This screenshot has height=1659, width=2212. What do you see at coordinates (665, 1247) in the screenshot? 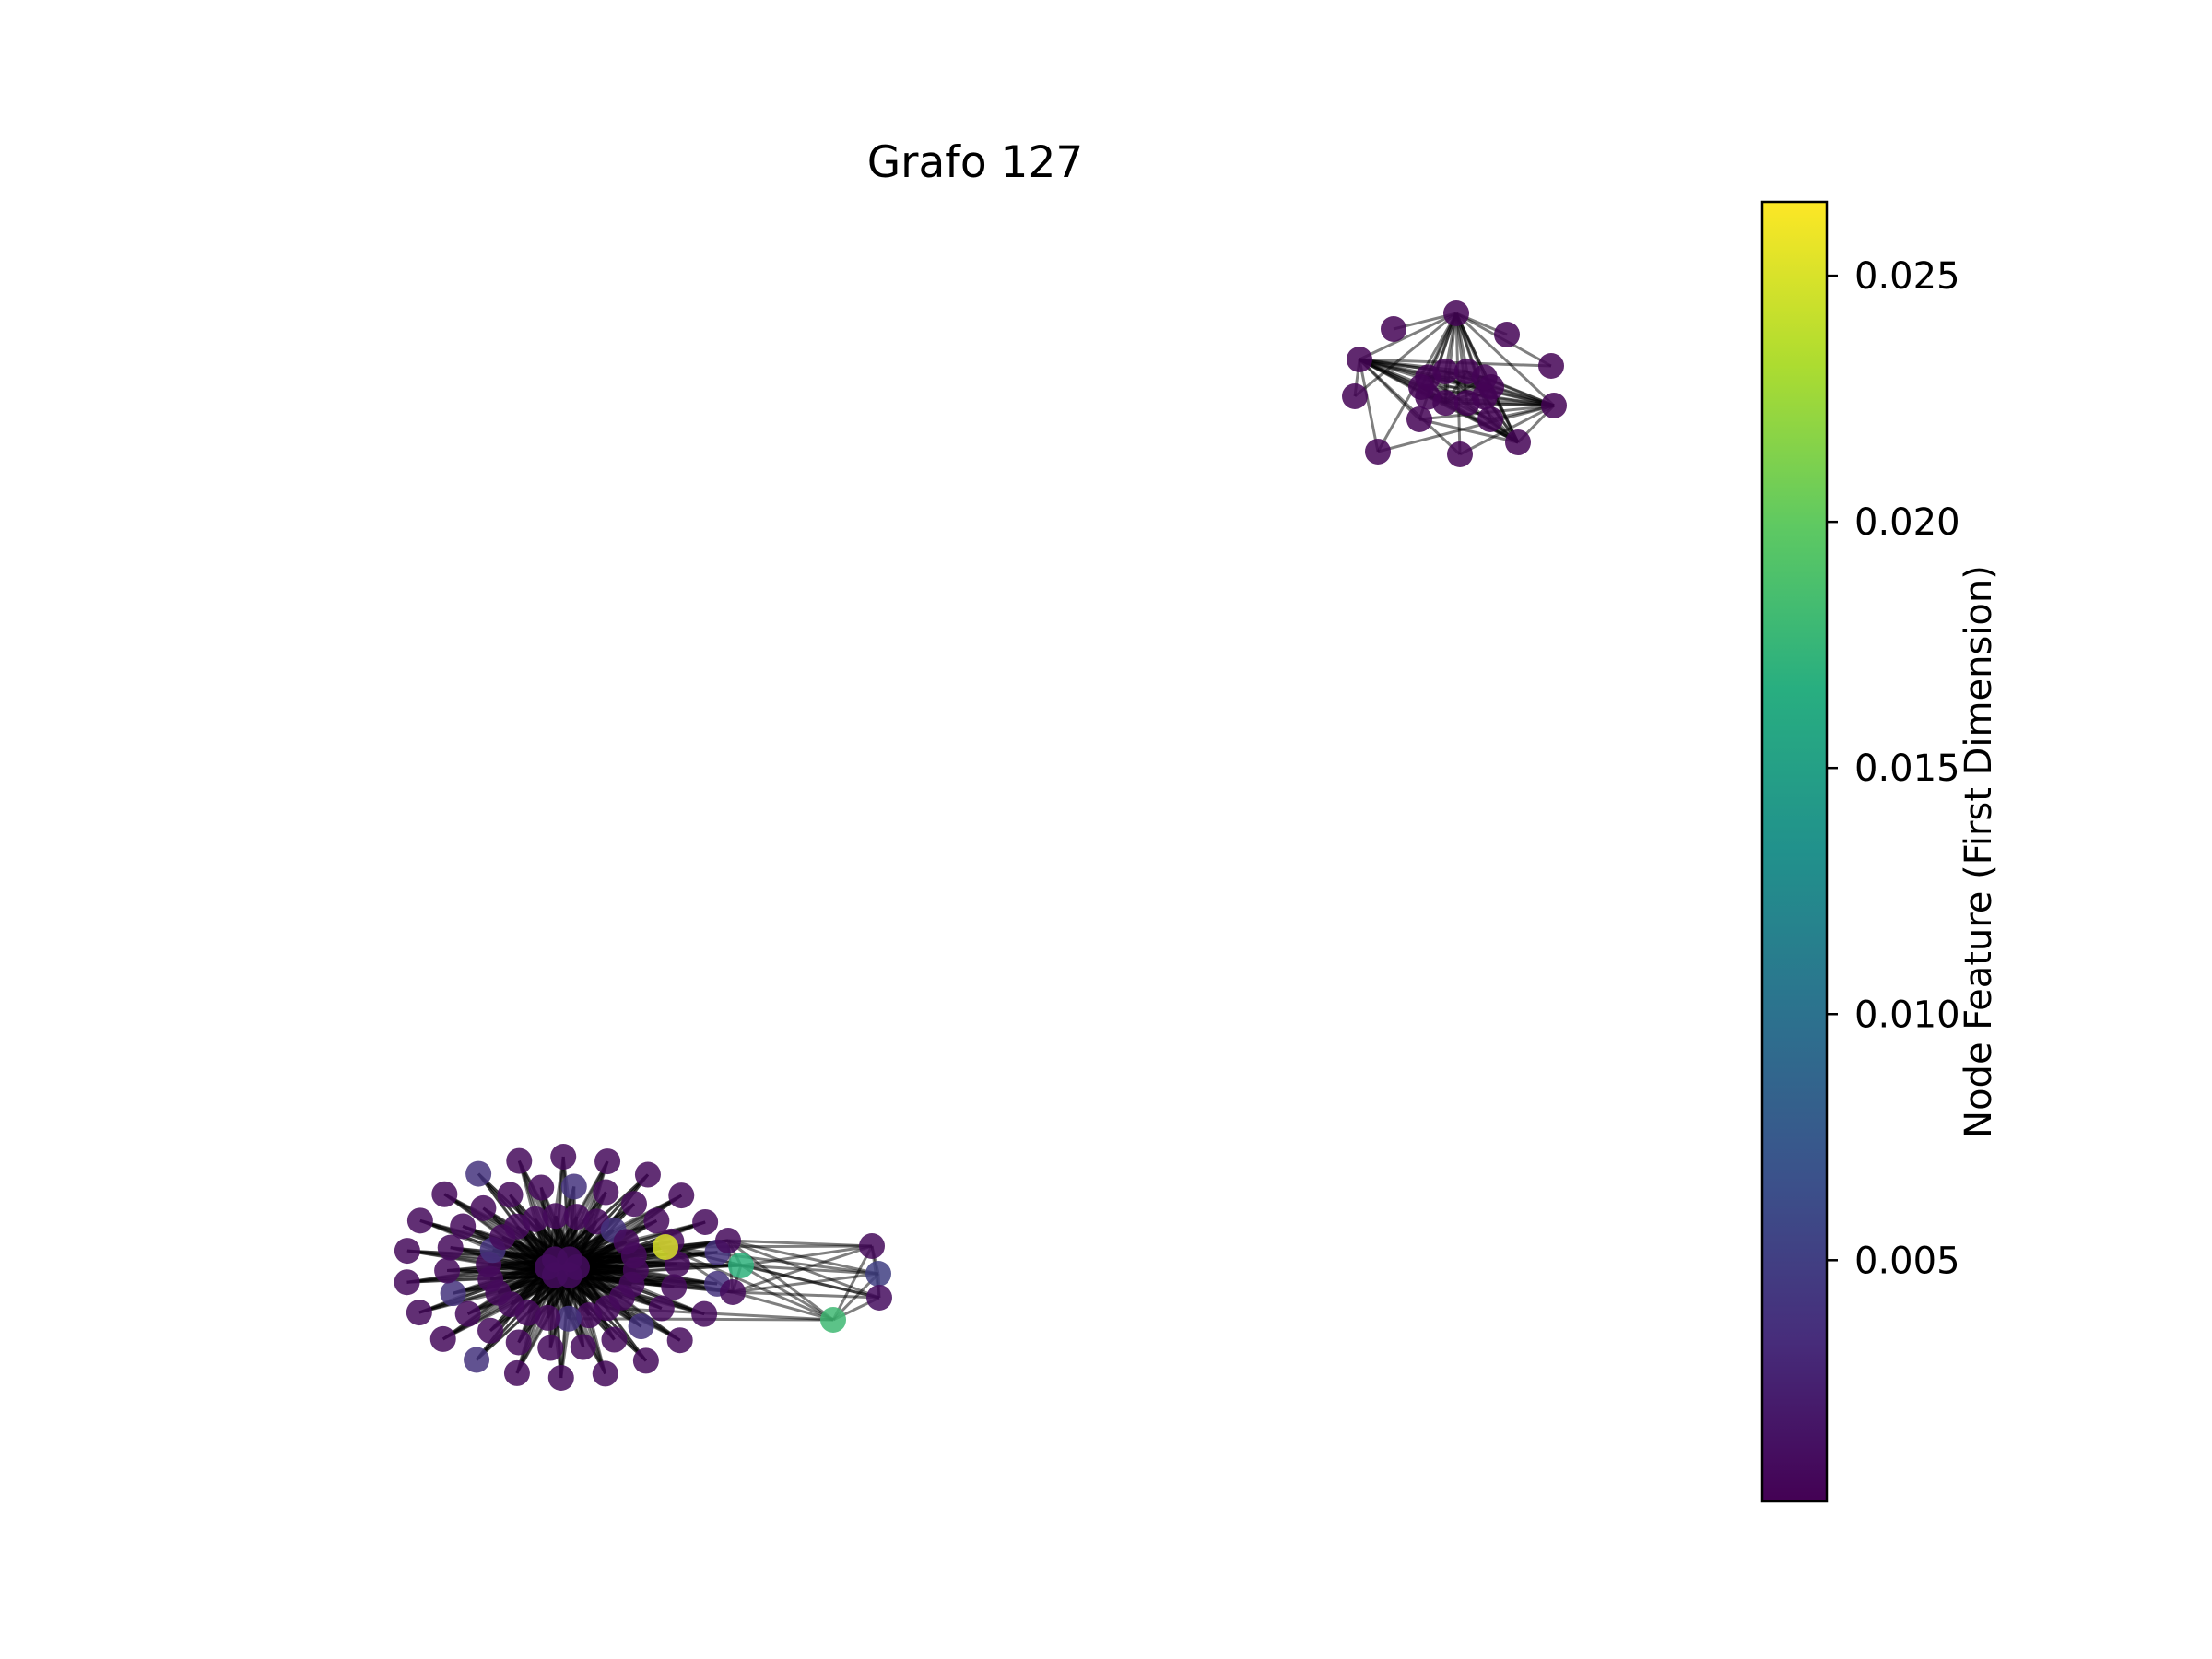
I see `node-yellow` at bounding box center [665, 1247].